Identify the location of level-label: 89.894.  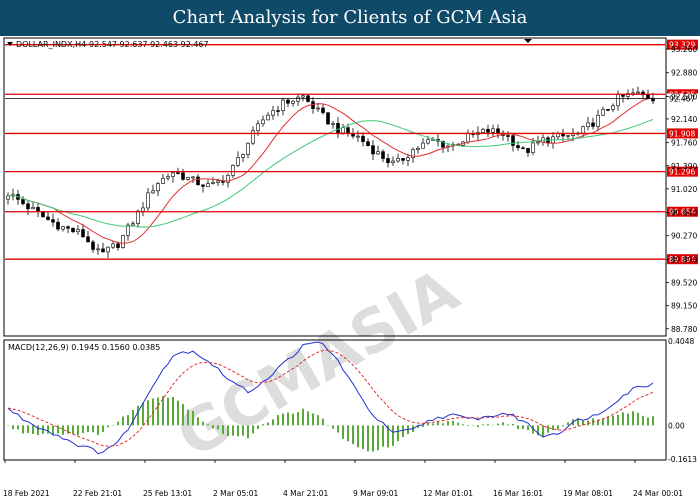
(682, 259).